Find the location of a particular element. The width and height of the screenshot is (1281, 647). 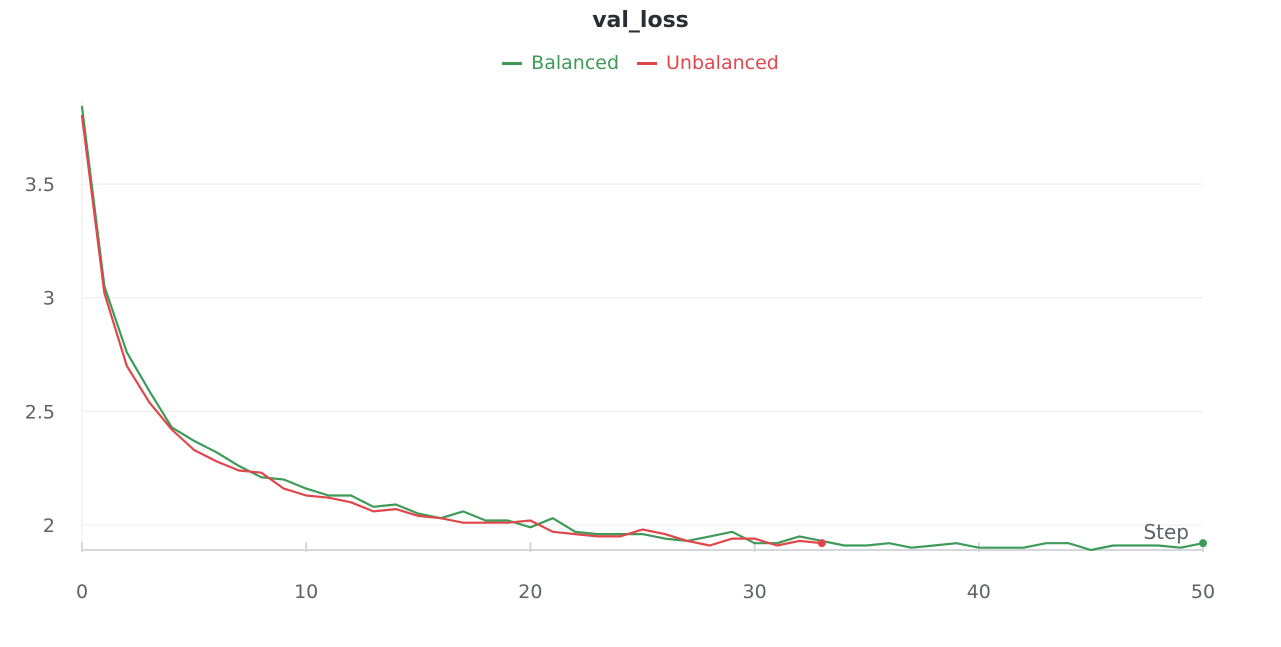

legend-label-unbalanced: Unbalanced is located at coordinates (722, 63).